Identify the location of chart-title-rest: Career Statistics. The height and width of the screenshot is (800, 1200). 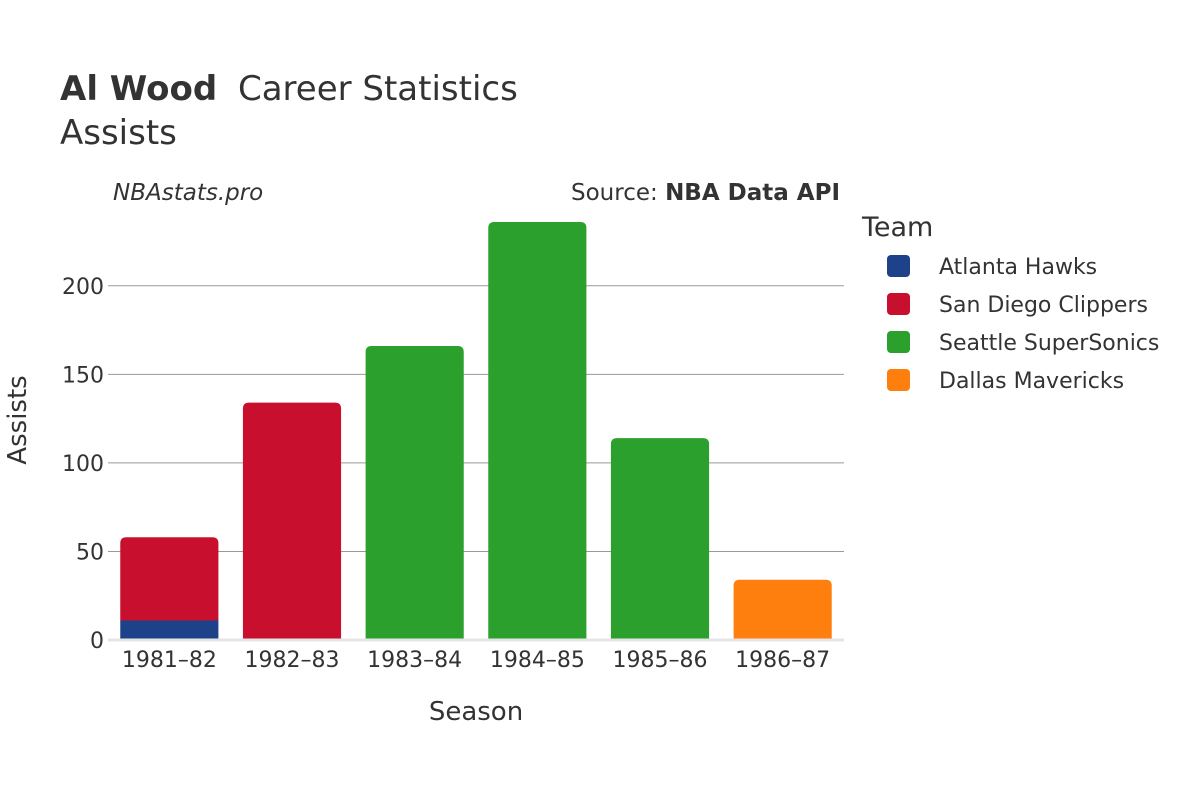
(378, 89).